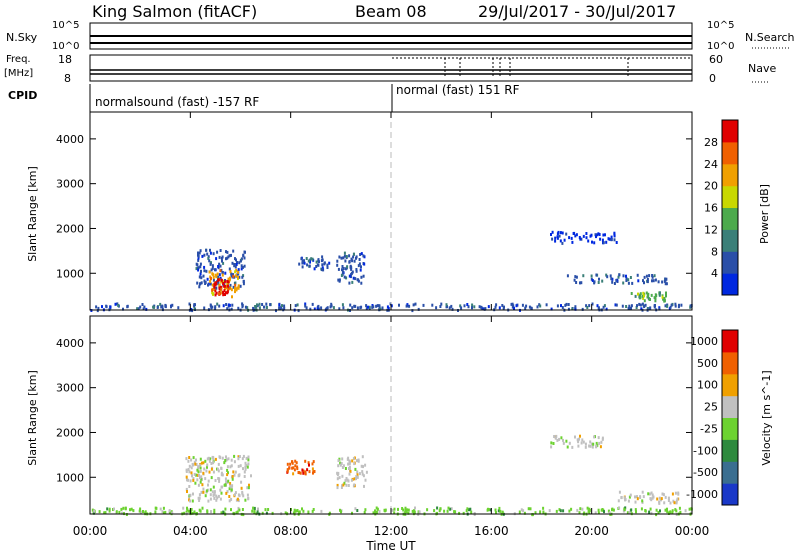 This screenshot has height=554, width=800. Describe the element at coordinates (714, 273) in the screenshot. I see `colorbar-tick-label: 4` at that location.